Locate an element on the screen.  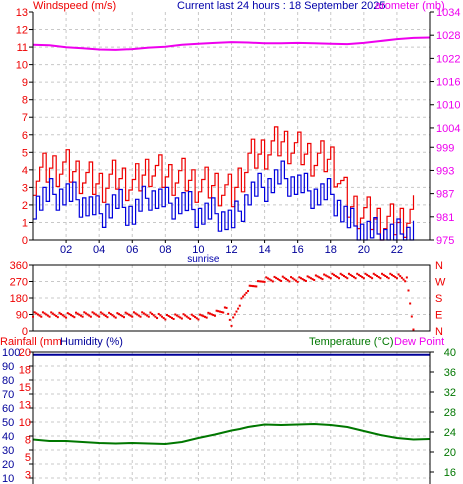
humidity-tick-label: 100 is located at coordinates (11, 353).